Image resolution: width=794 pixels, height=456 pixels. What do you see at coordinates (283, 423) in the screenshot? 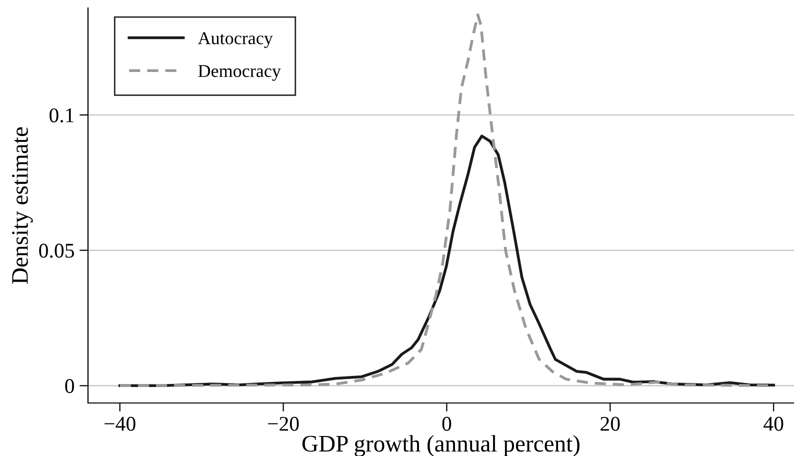
I see `x-tick-label: −20` at bounding box center [283, 423].